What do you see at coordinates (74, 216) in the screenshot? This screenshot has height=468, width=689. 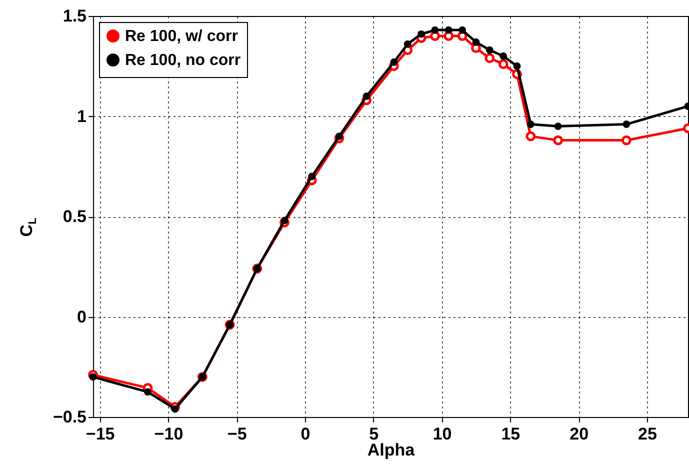 I see `y-tick-label: 0.5` at bounding box center [74, 216].